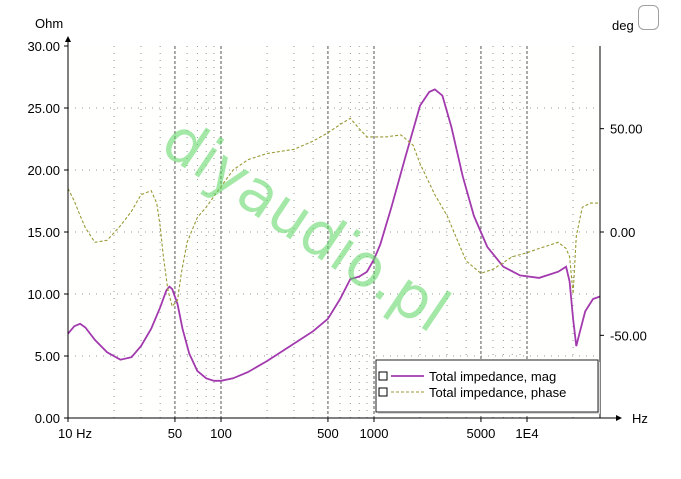 The height and width of the screenshot is (479, 681). What do you see at coordinates (626, 129) in the screenshot?
I see `right-tick-label: 50.00` at bounding box center [626, 129].